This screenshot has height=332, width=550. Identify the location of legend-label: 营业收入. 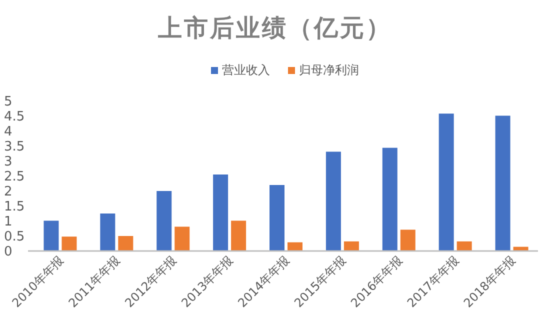
(246, 70).